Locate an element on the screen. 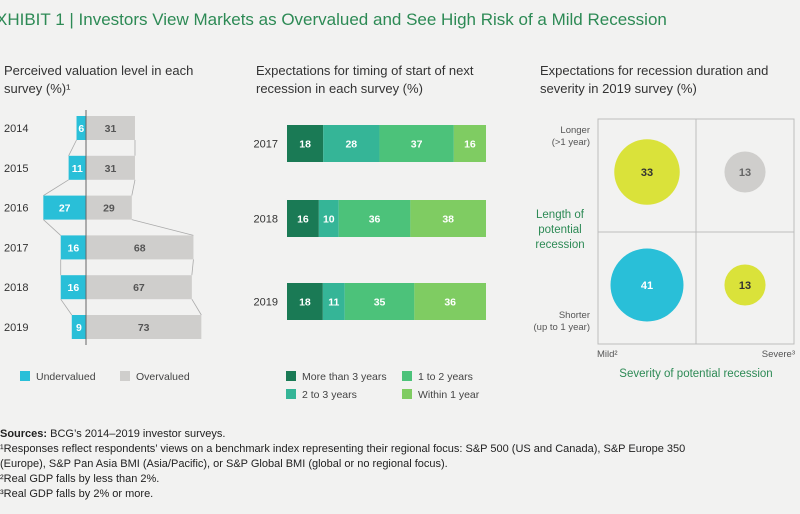 Image resolution: width=800 pixels, height=514 pixels. 1-to-2-years-segment-label: 37 is located at coordinates (417, 145).